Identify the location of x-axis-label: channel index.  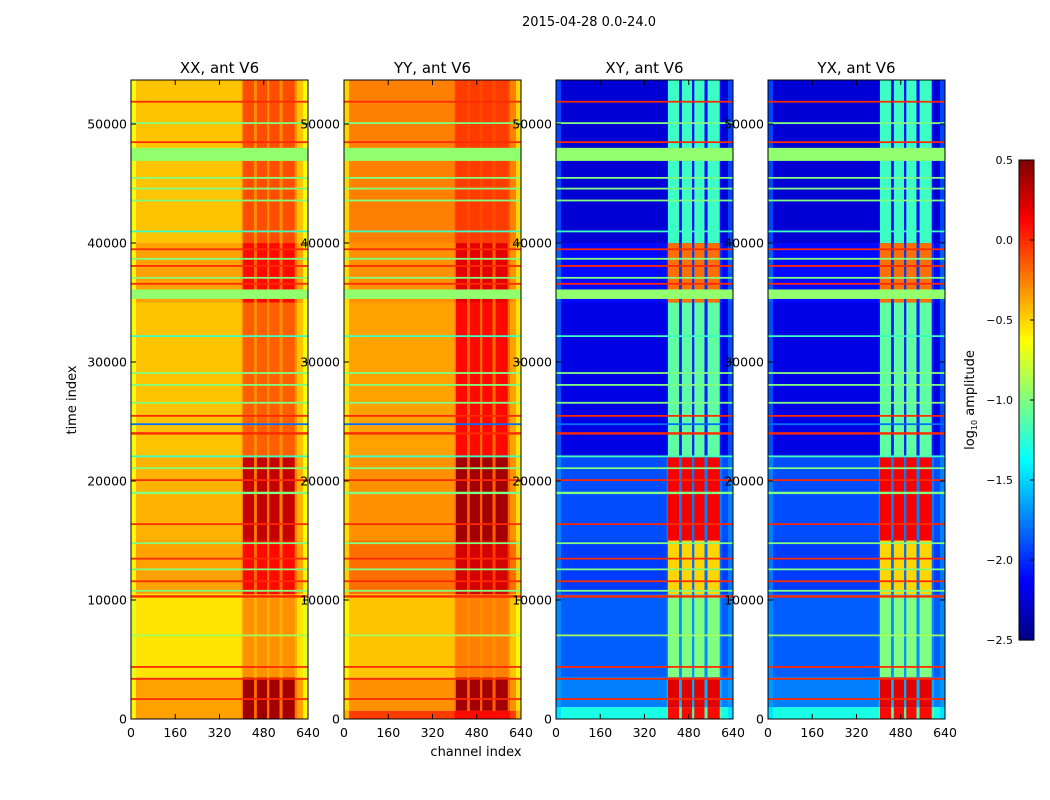
(475, 752).